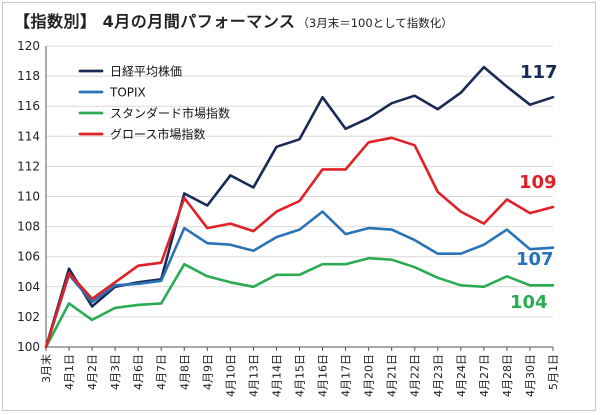 The image size is (600, 415). What do you see at coordinates (184, 372) in the screenshot?
I see `x-tick-label: 4月8日` at bounding box center [184, 372].